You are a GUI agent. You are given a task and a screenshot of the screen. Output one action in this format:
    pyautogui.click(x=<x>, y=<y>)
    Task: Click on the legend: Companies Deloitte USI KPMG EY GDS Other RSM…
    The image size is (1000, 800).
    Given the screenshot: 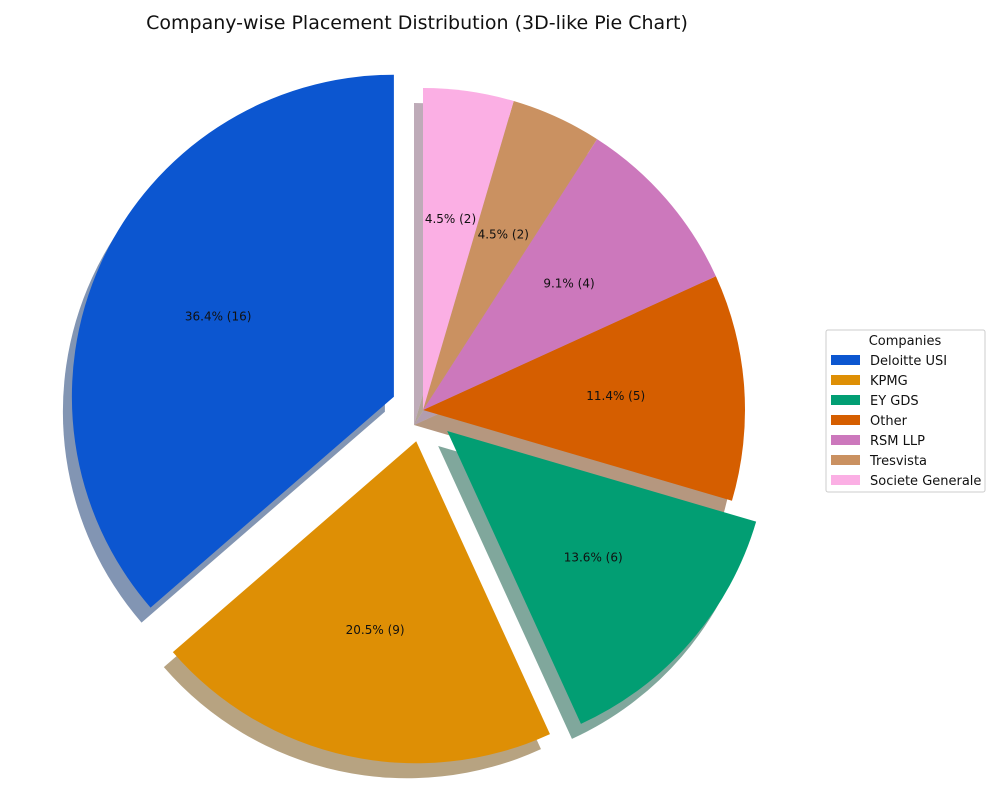 What is the action you would take?
    pyautogui.click(x=905, y=411)
    